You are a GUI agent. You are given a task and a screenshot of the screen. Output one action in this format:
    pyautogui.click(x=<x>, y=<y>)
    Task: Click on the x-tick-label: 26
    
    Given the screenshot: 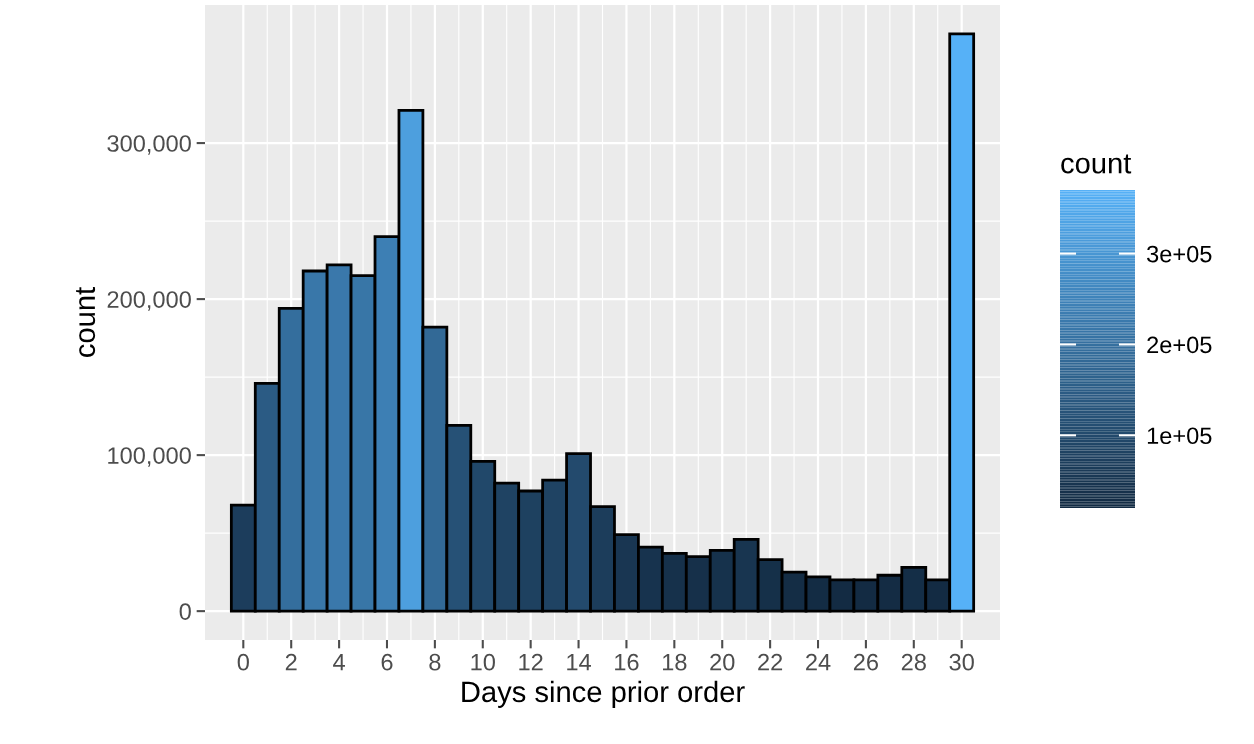 What is the action you would take?
    pyautogui.click(x=865, y=662)
    